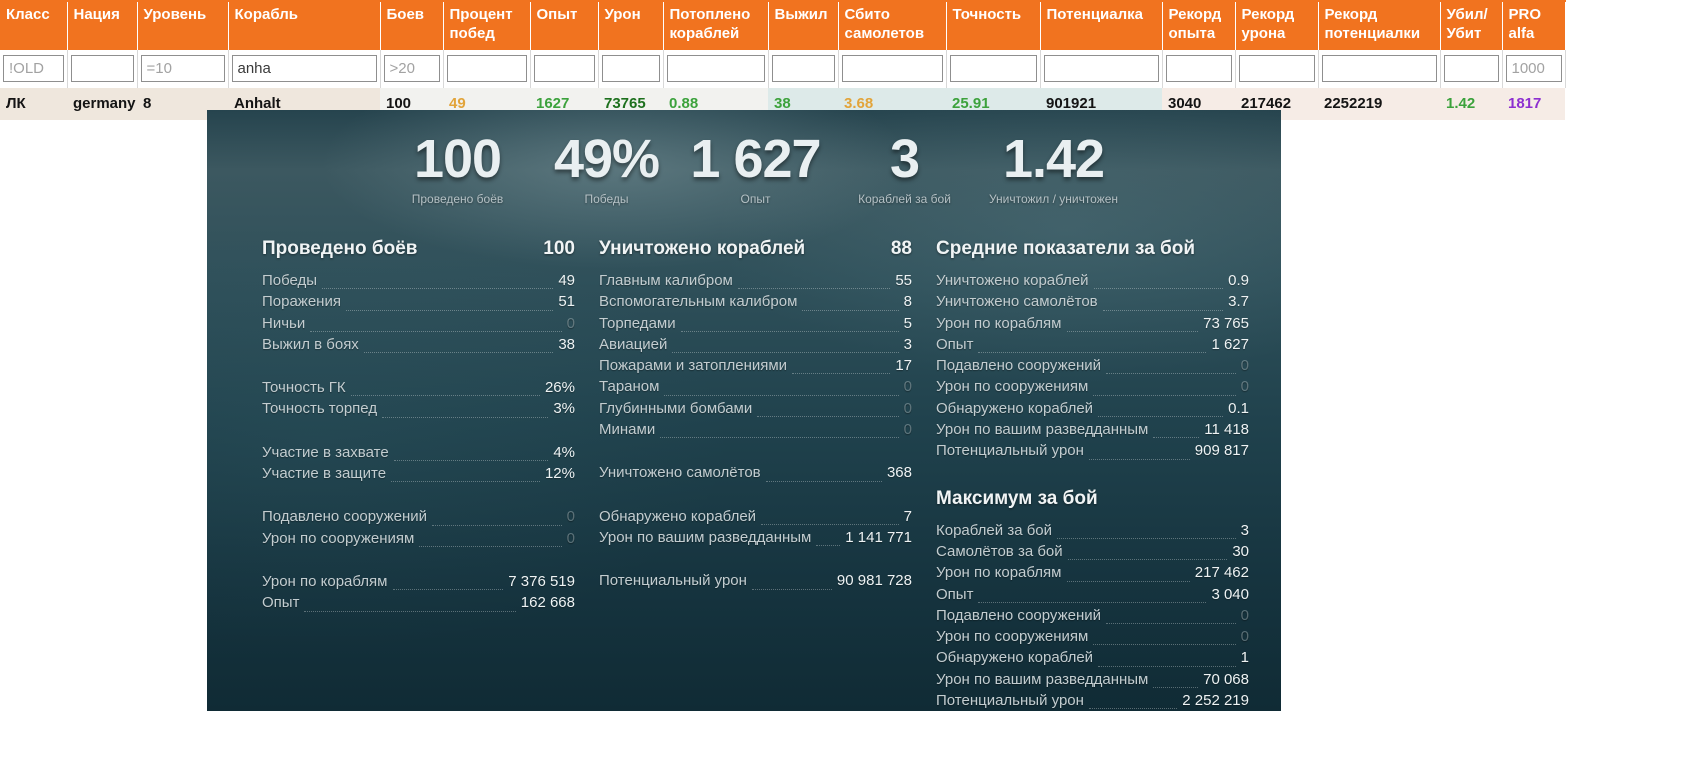 The width and height of the screenshot is (1697, 769). I want to click on section-header: Максимум за бой, so click(1092, 499).